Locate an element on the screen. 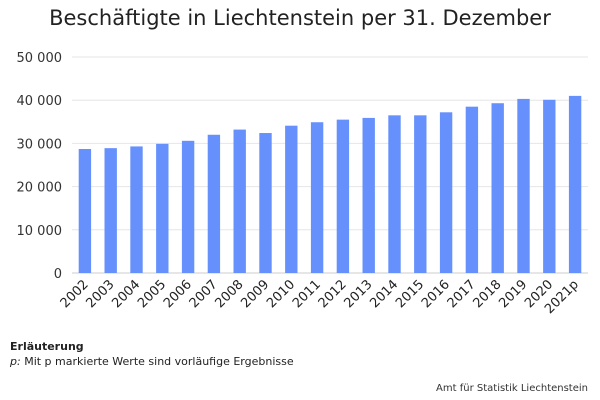 Image resolution: width=600 pixels, height=400 pixels. bar-2018 is located at coordinates (497, 188).